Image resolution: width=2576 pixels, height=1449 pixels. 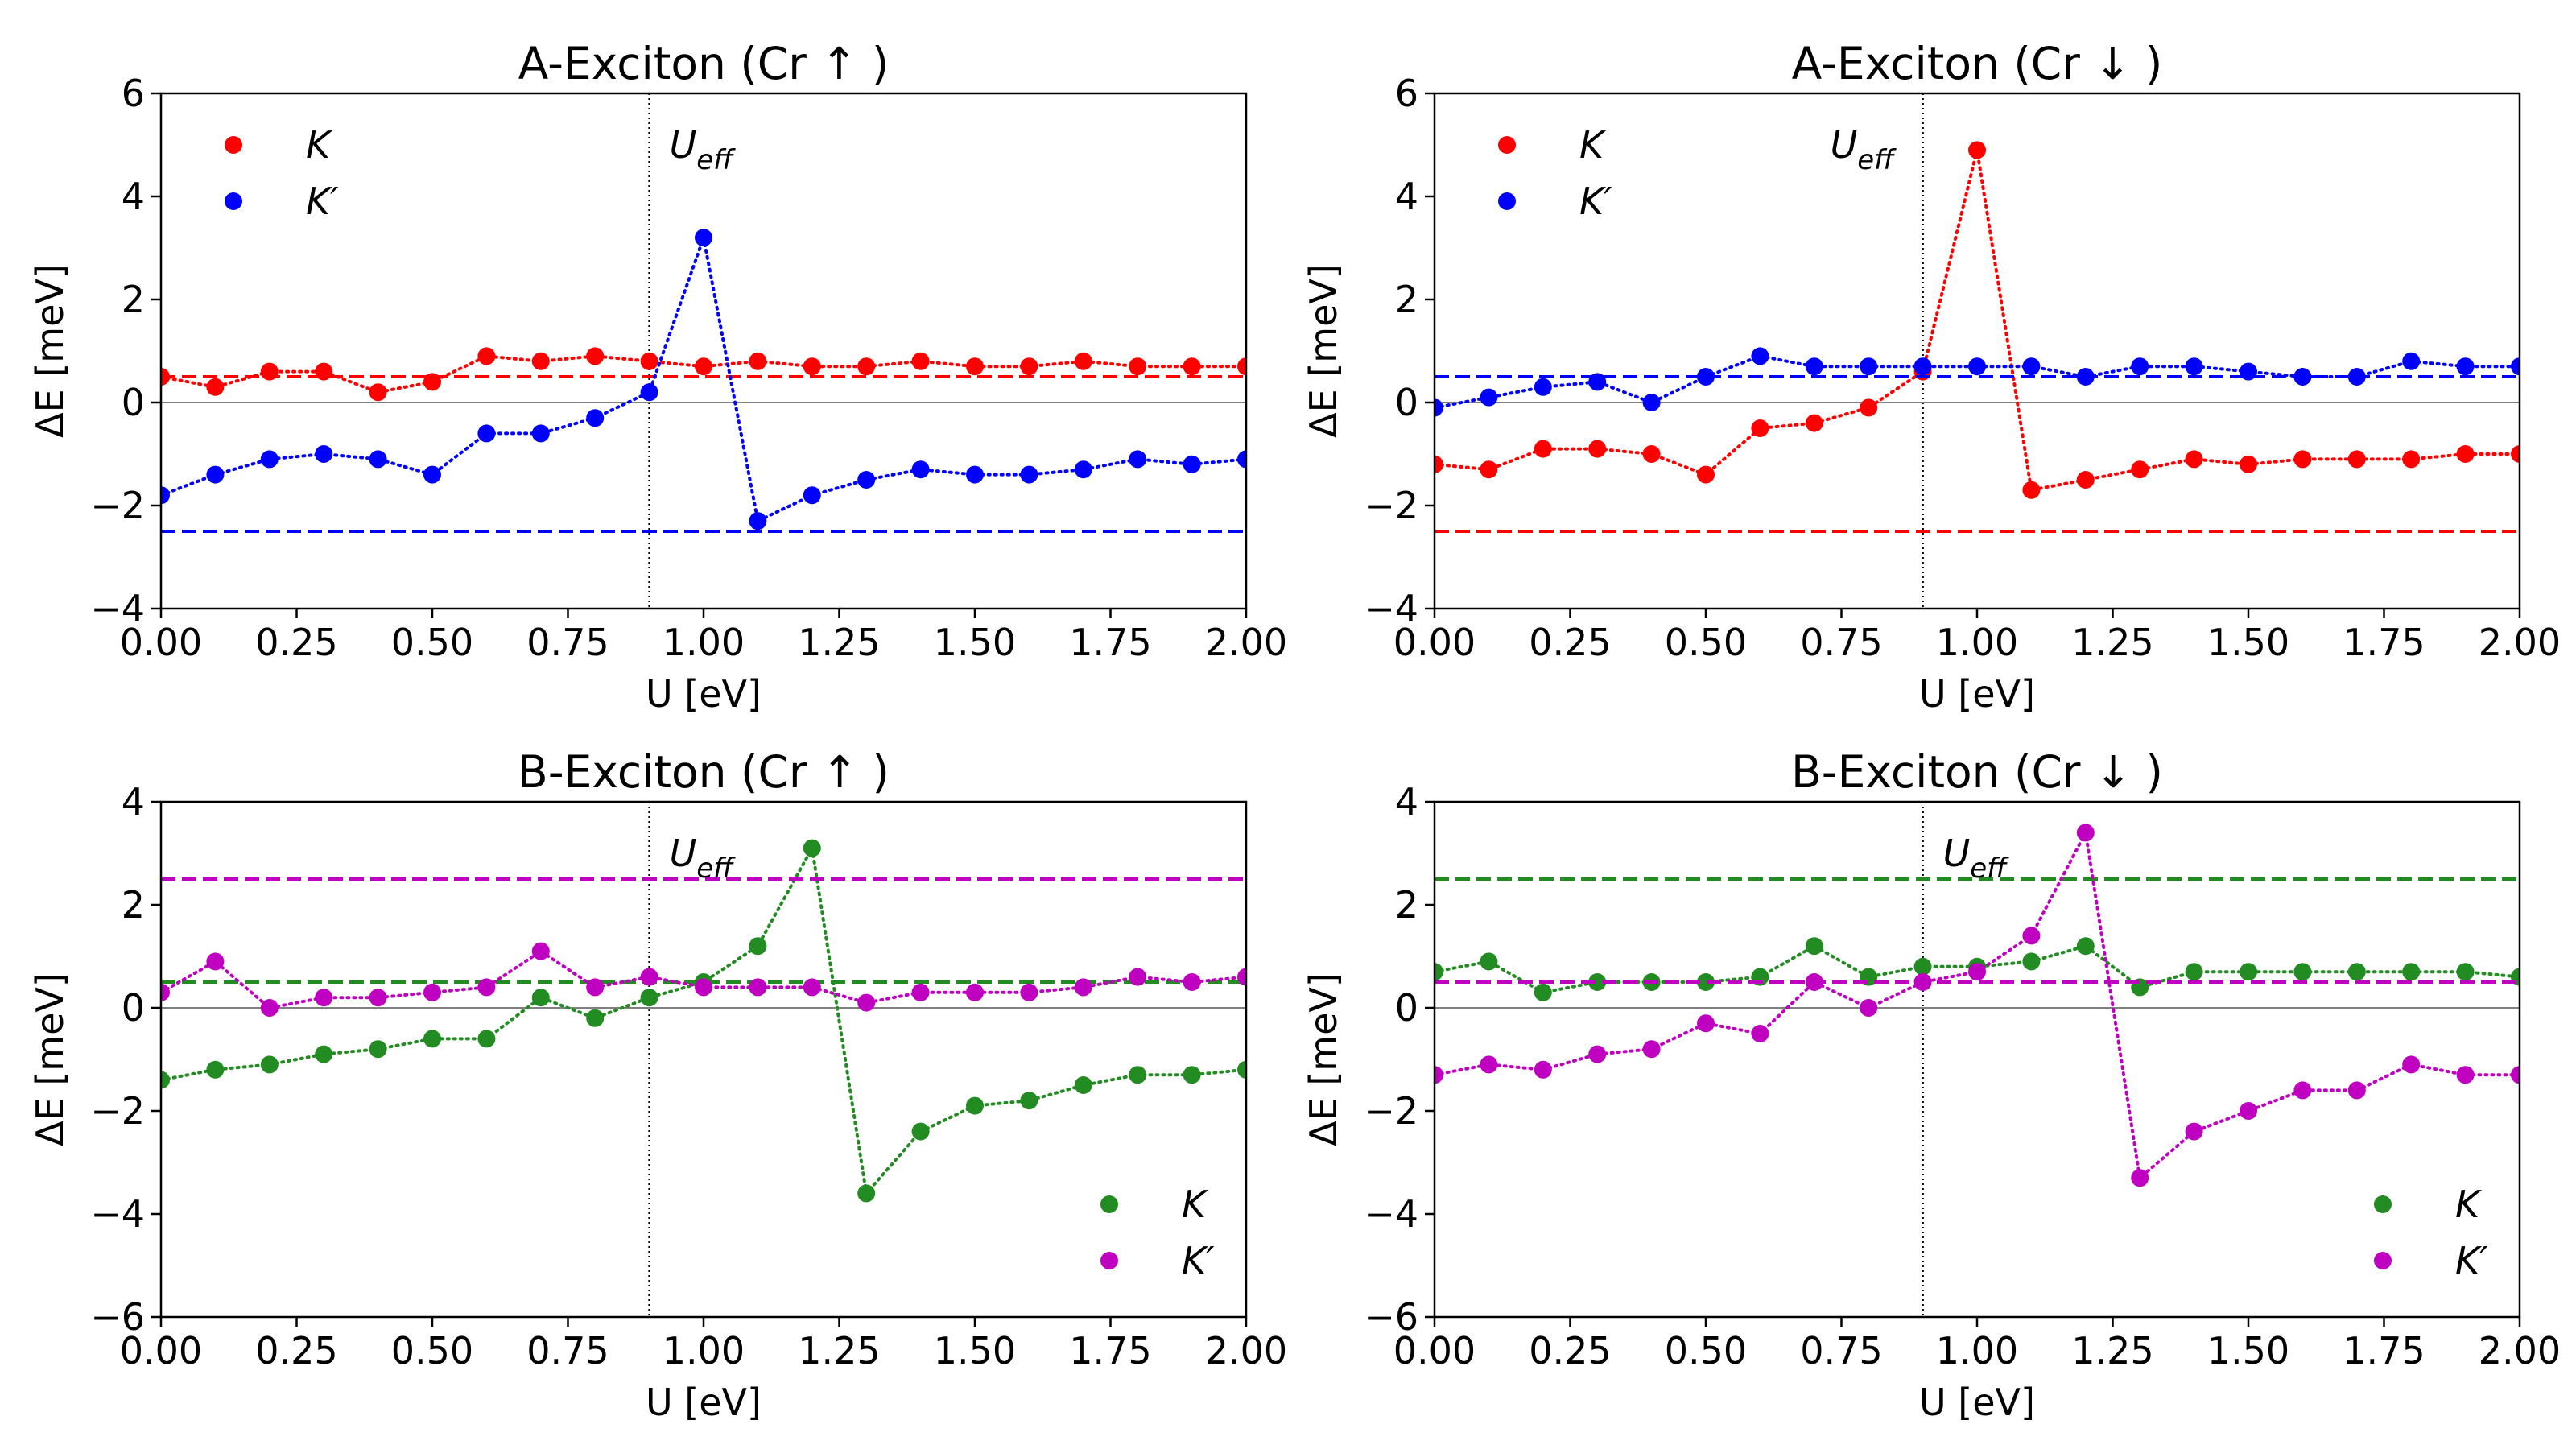 What do you see at coordinates (50, 1059) in the screenshot?
I see `y-axis-label: ΔE [meV]` at bounding box center [50, 1059].